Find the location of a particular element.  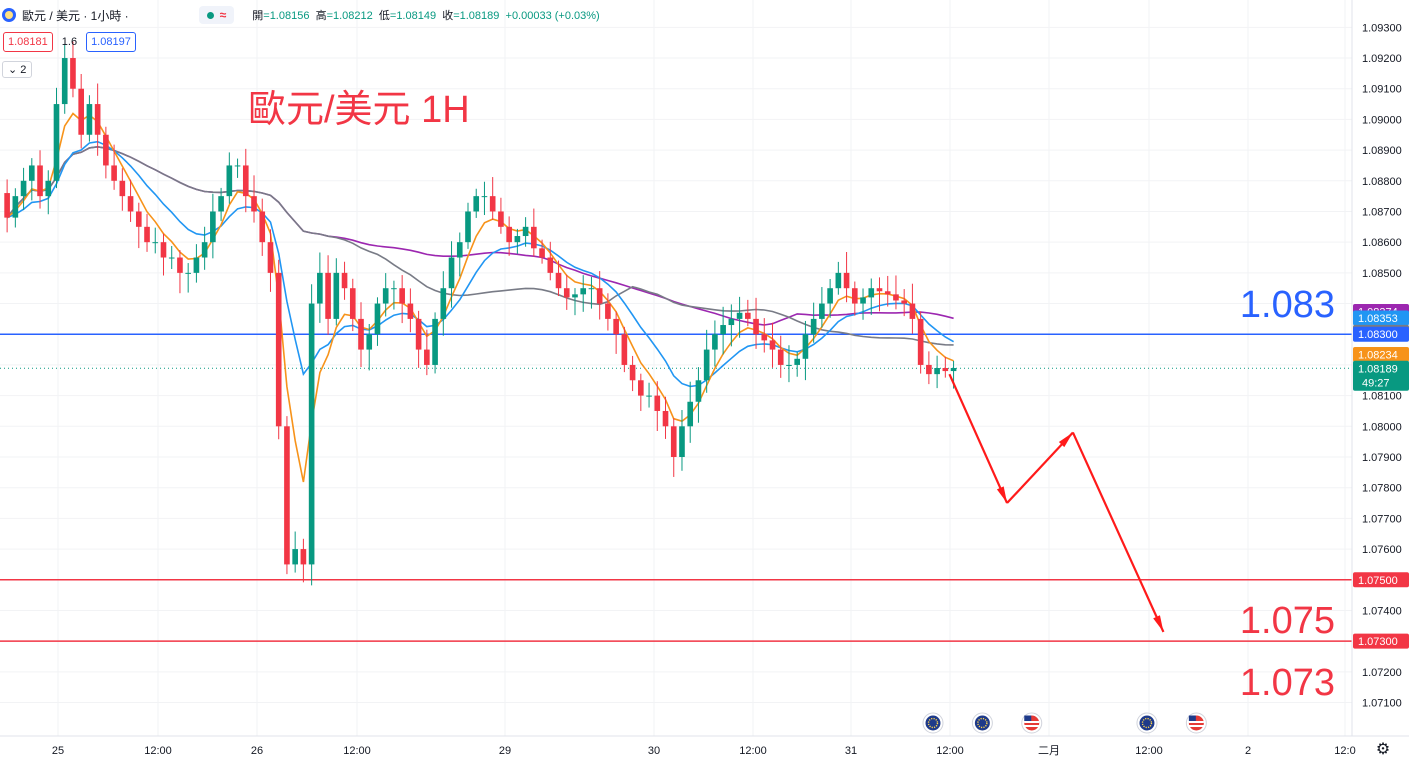

trade-buttons: 1.08181 1.6 1.08197 is located at coordinates (68, 42).